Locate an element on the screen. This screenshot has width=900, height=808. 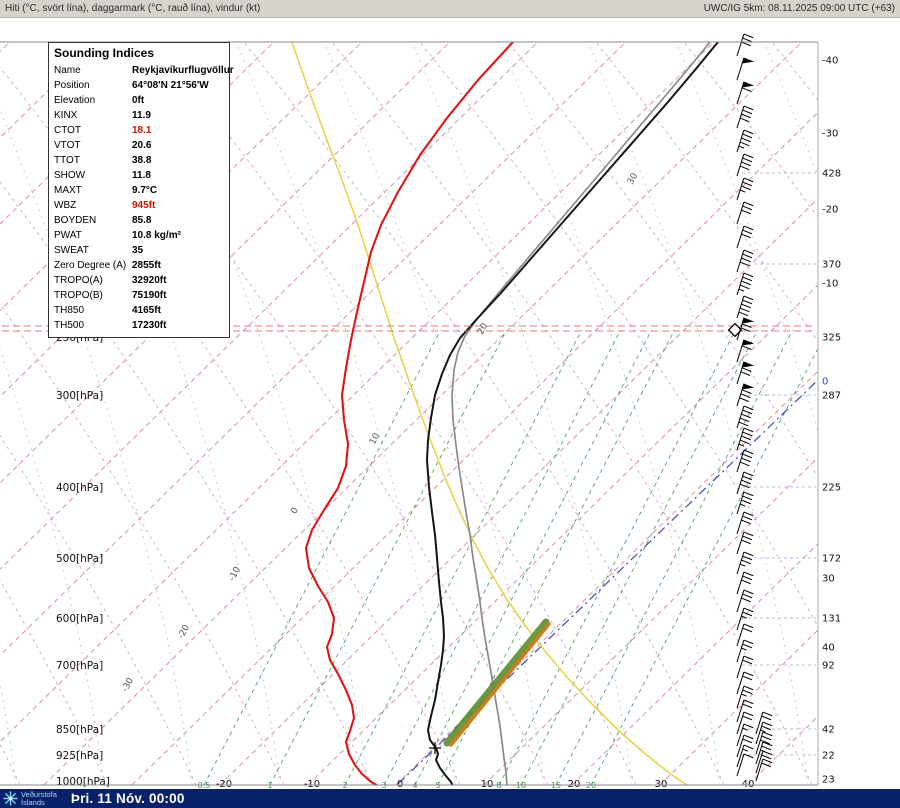
model-run-text: UWC/IG 5km: 08.11.2025 09:00 UTC (+63) is located at coordinates (799, 8).